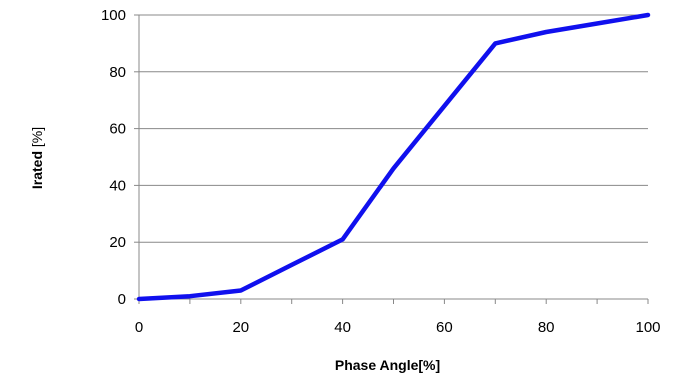 The height and width of the screenshot is (380, 682). Describe the element at coordinates (37, 139) in the screenshot. I see `y-axis-title-unit: [%]` at that location.